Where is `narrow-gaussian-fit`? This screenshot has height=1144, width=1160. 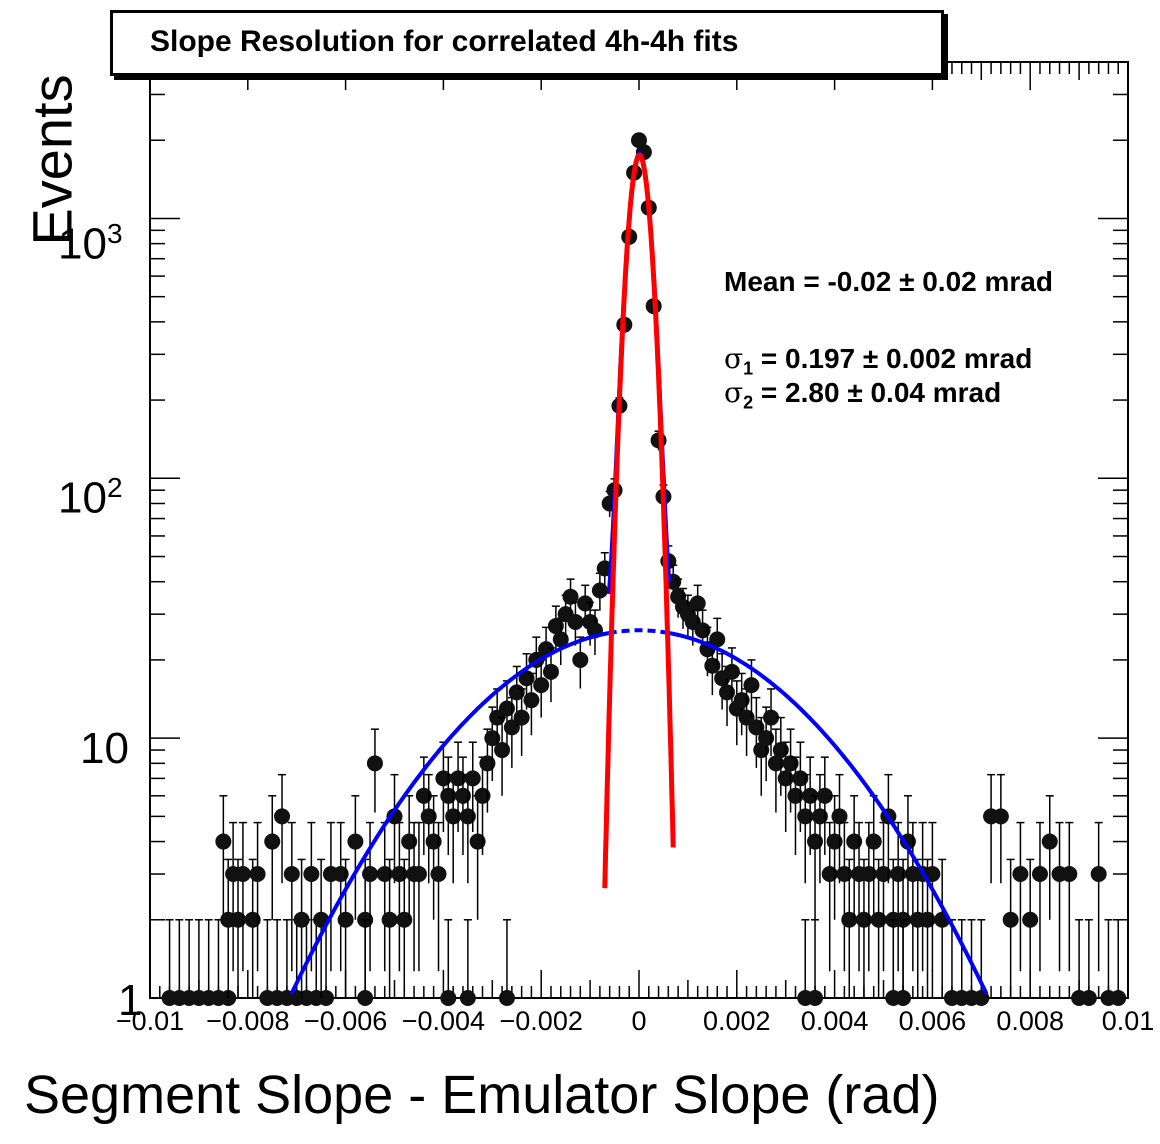 narrow-gaussian-fit is located at coordinates (639, 520).